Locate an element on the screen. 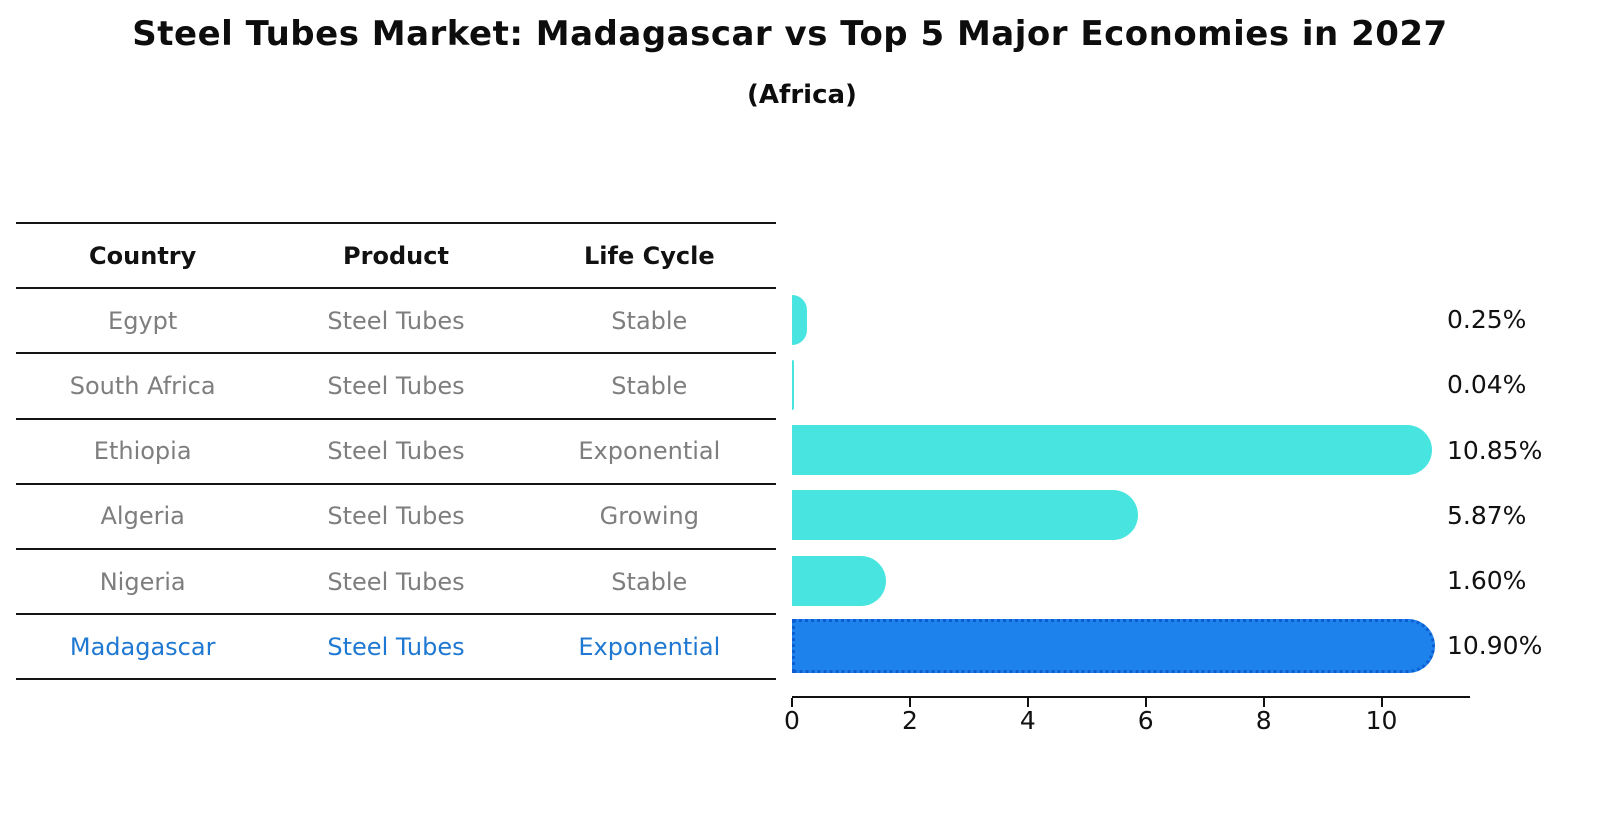 The width and height of the screenshot is (1604, 823). table-row: Nigeria Steel Tubes Stable is located at coordinates (396, 580).